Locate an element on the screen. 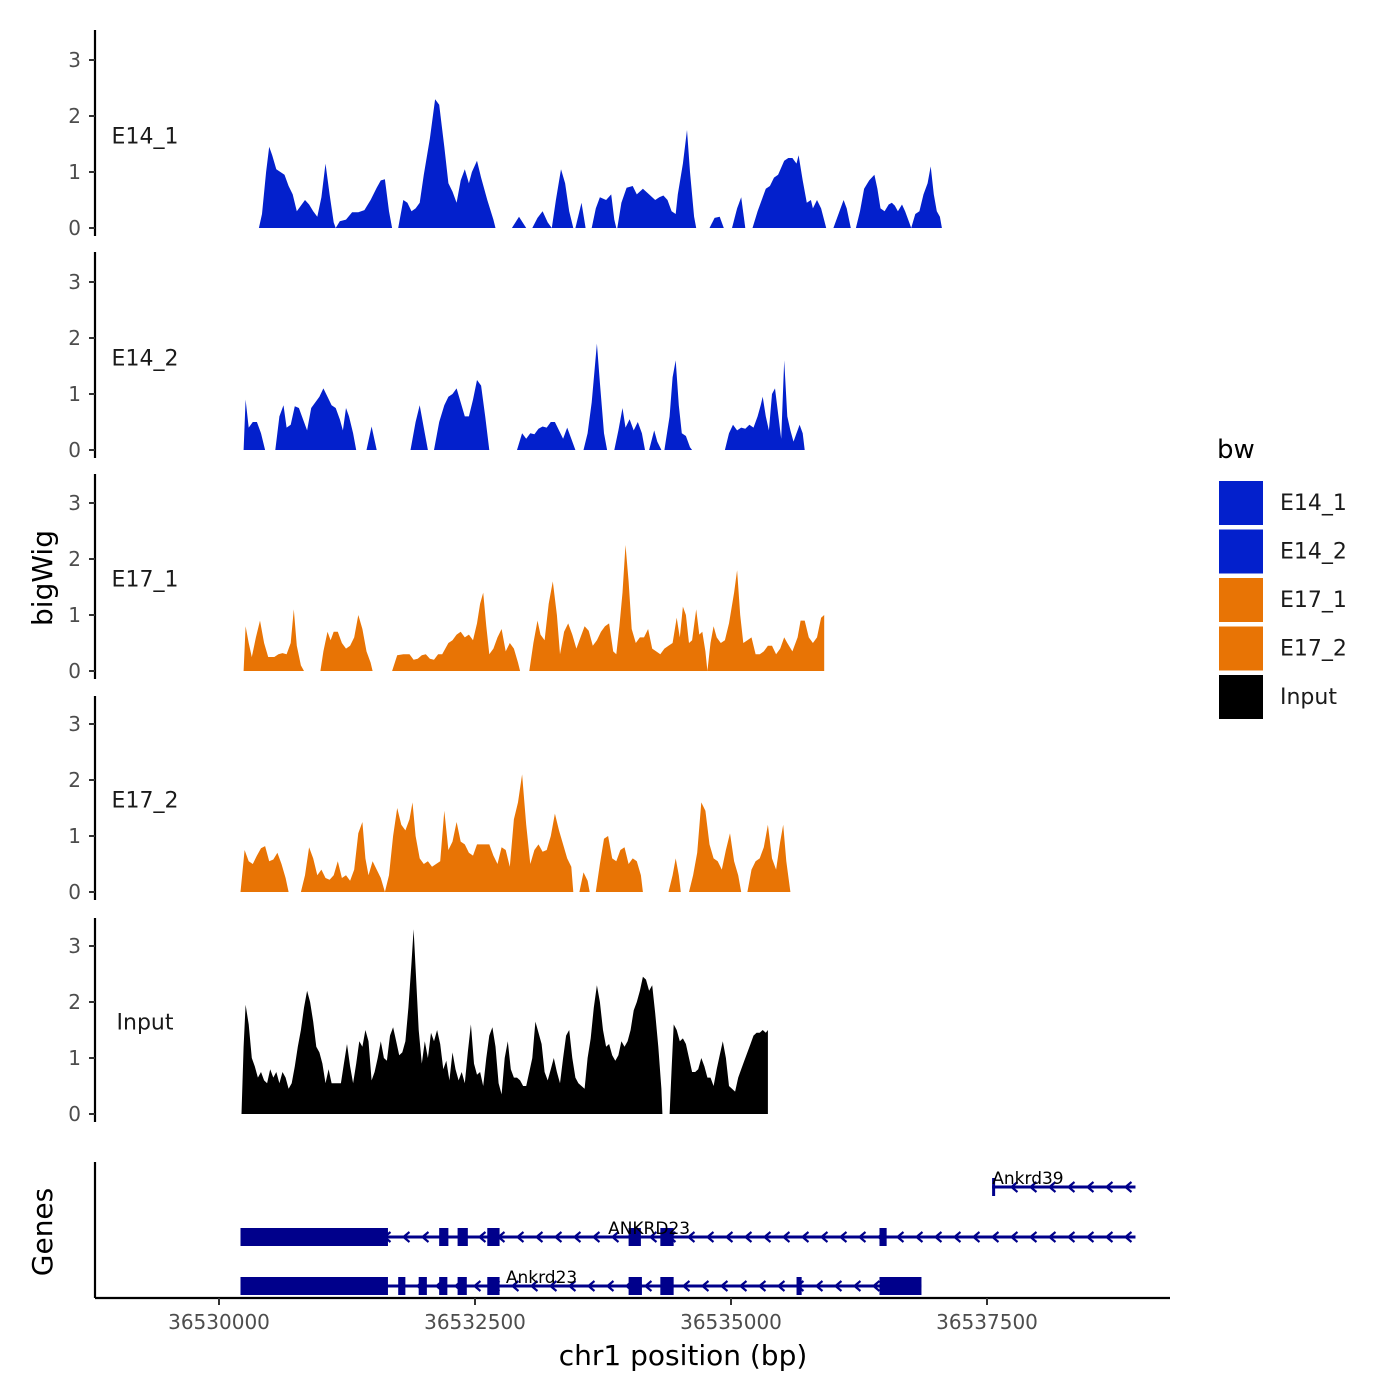 Image resolution: width=1400 pixels, height=1400 pixels. legend-label: E17_1 is located at coordinates (1313, 600).